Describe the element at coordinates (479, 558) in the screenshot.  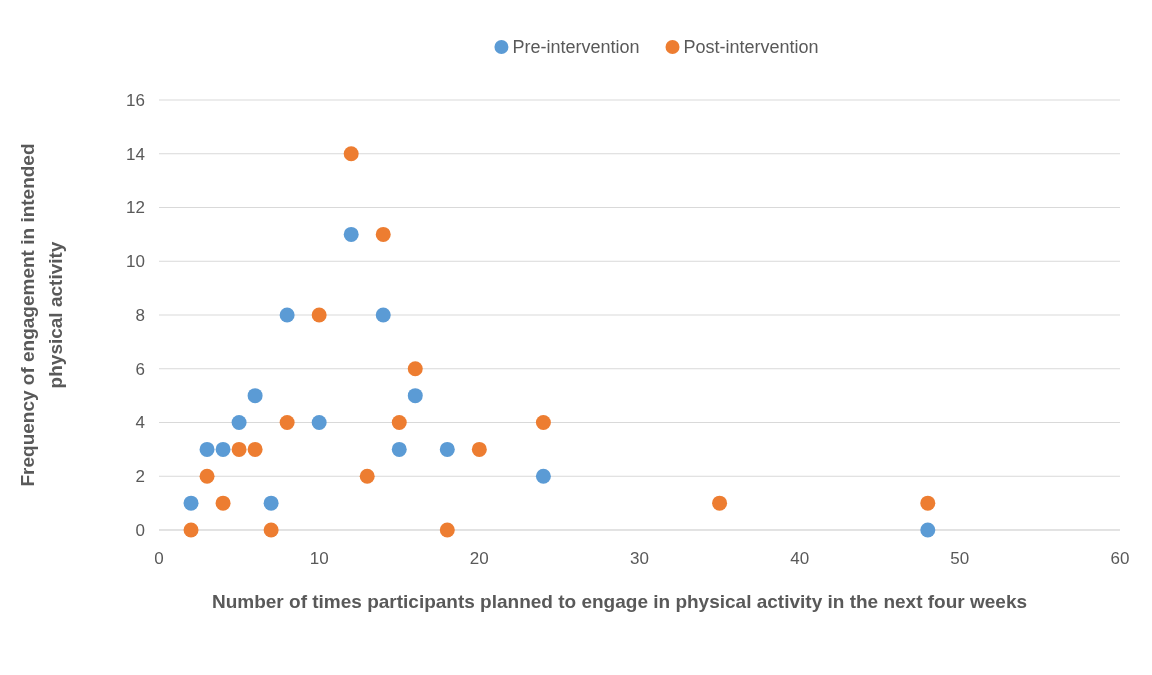
I see `x-tick-label: 20` at that location.